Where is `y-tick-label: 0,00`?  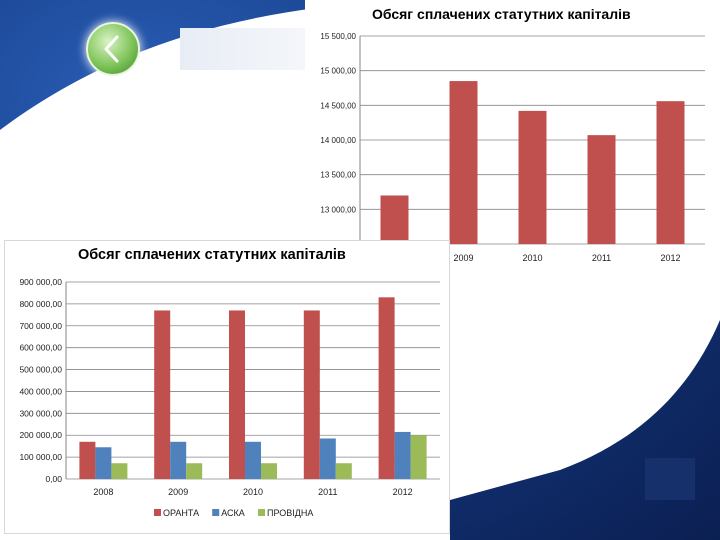
y-tick-label: 0,00 is located at coordinates (53, 479).